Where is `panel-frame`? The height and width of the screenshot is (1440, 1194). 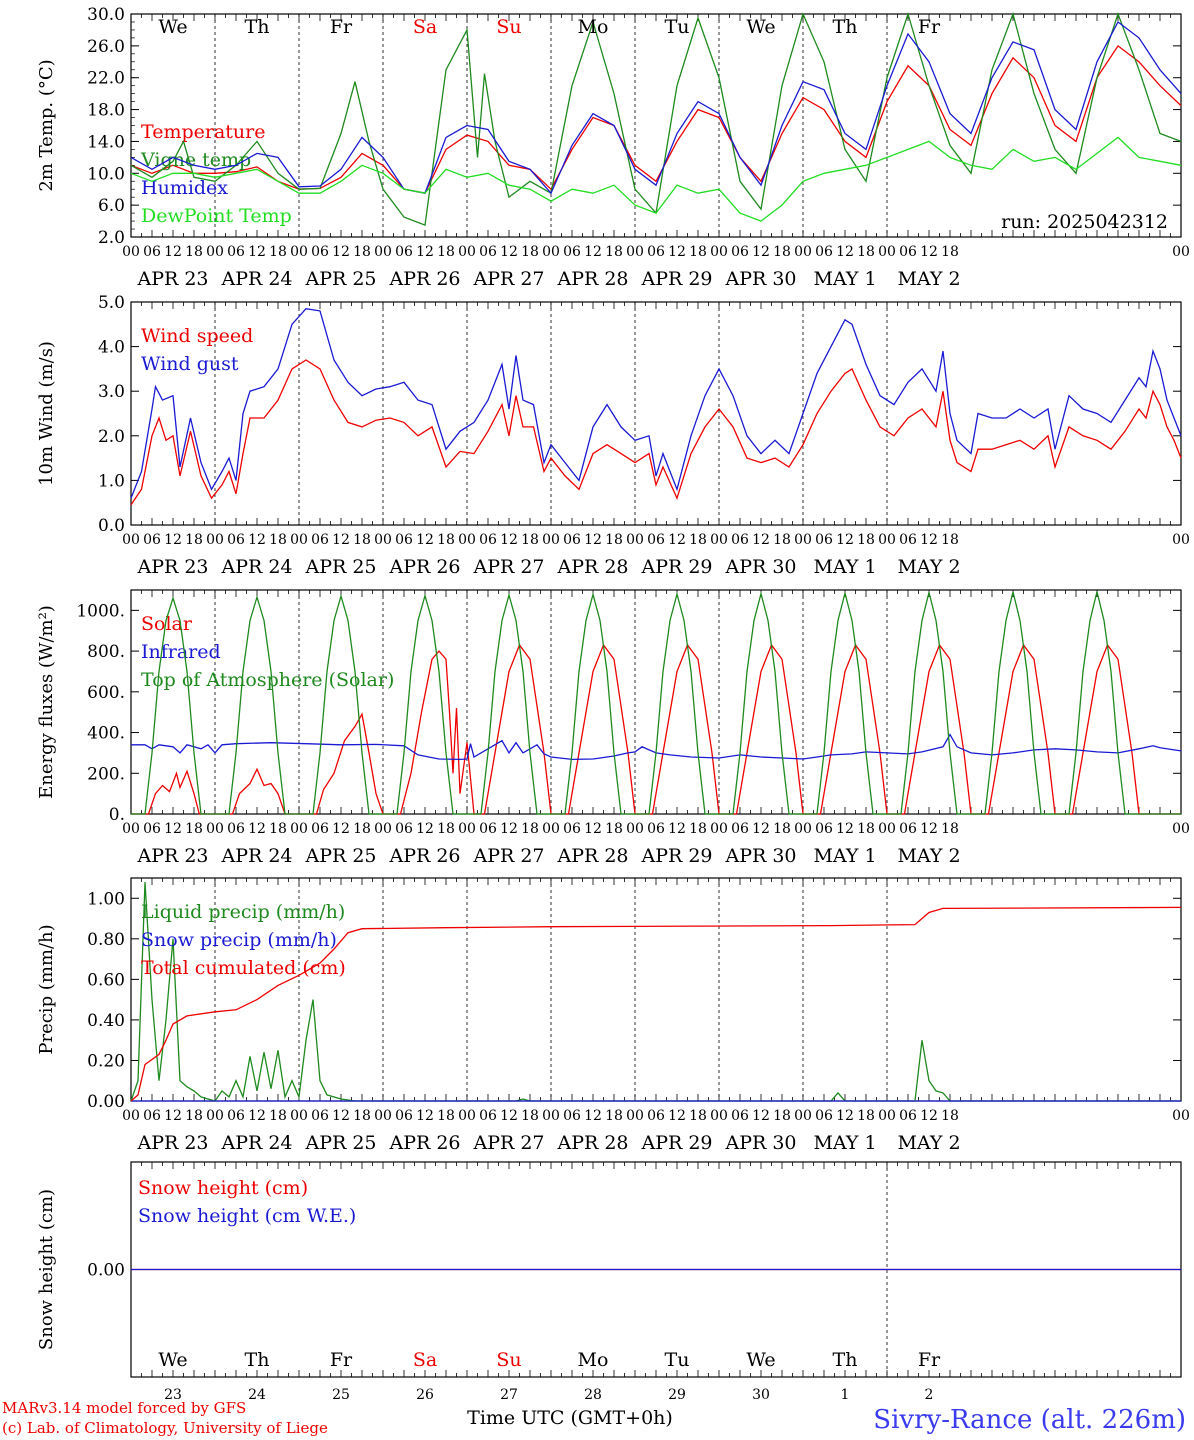 panel-frame is located at coordinates (656, 125).